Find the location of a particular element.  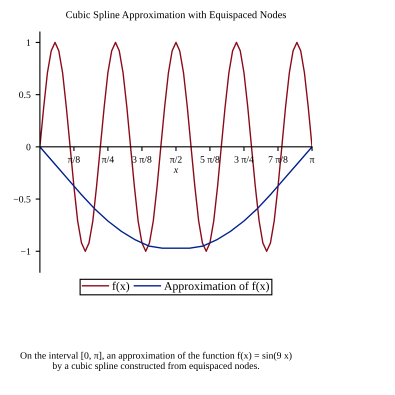

y-tick-label: −1 is located at coordinates (25, 251).